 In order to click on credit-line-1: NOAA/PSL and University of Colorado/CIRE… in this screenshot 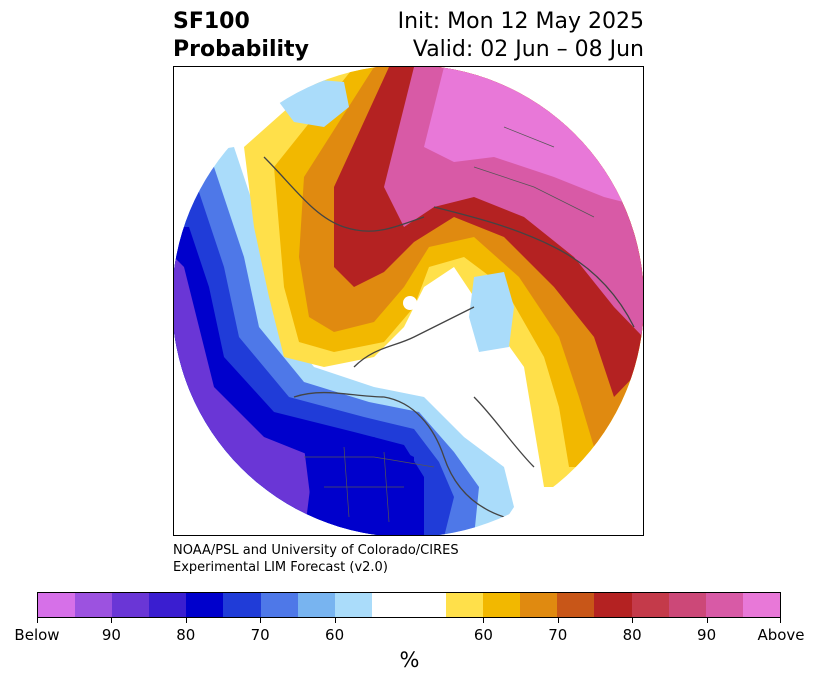, I will do `click(316, 550)`.